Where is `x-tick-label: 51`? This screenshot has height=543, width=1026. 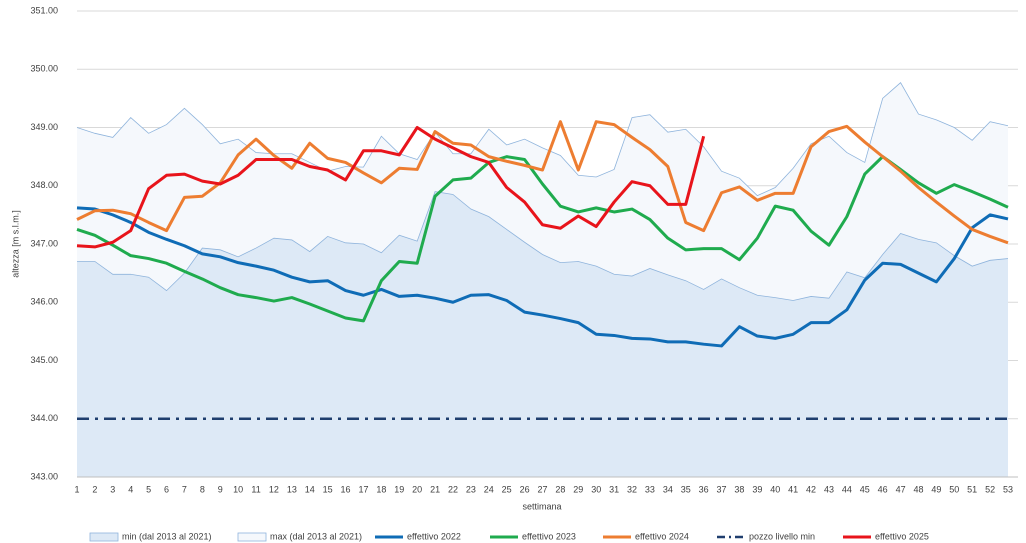 x-tick-label: 51 is located at coordinates (972, 489).